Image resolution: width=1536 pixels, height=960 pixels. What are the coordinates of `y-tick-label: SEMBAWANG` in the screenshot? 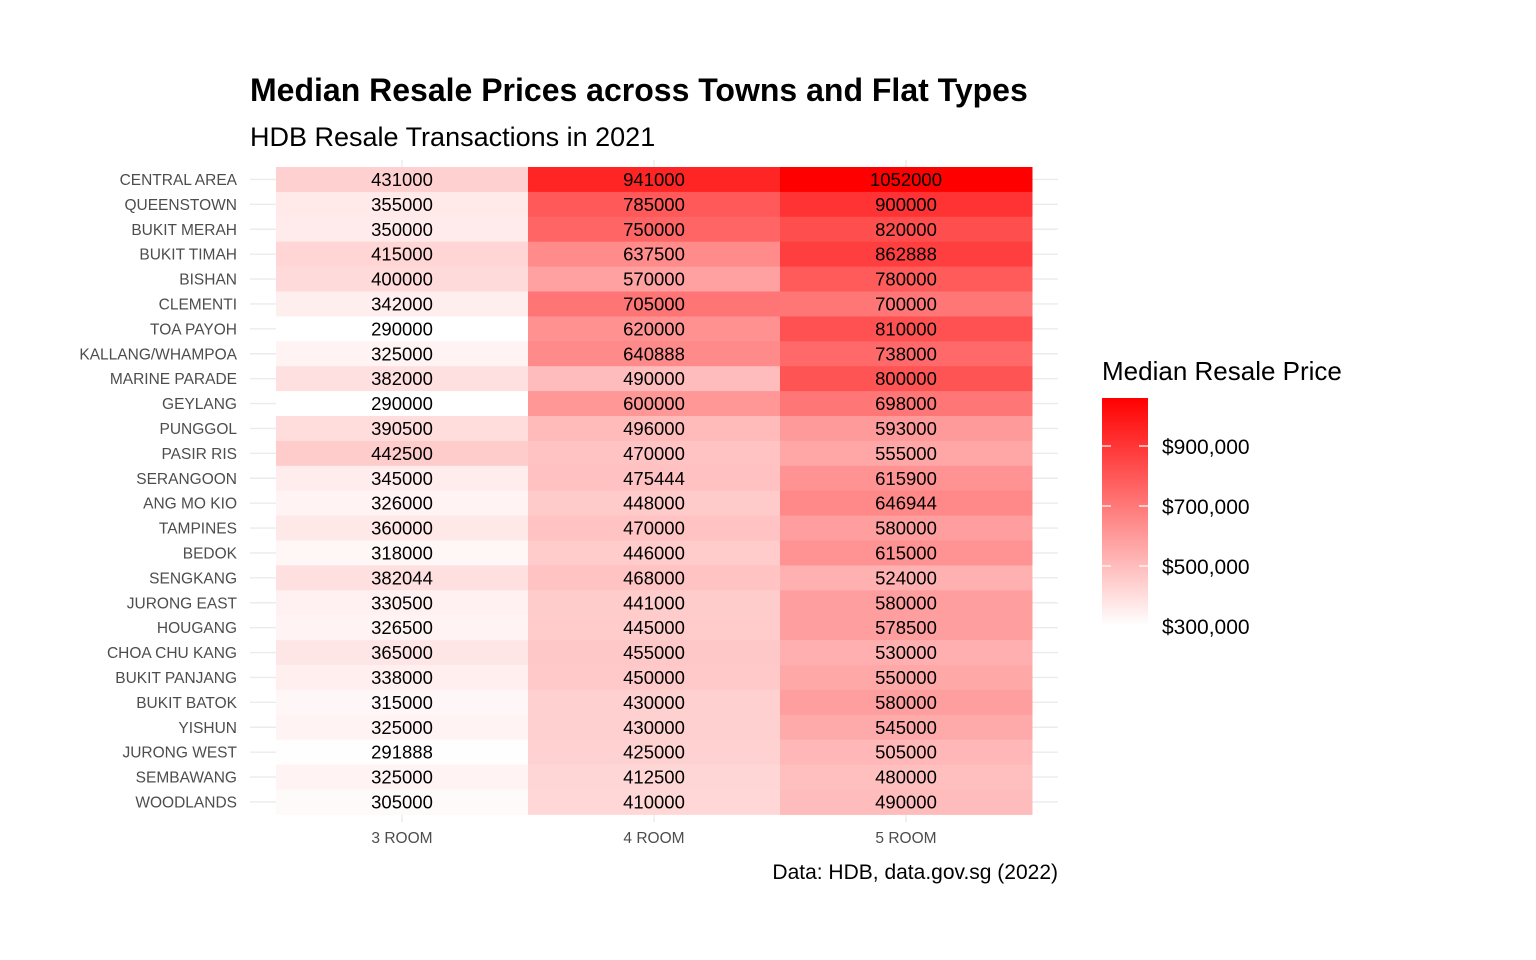 It's located at (186, 778).